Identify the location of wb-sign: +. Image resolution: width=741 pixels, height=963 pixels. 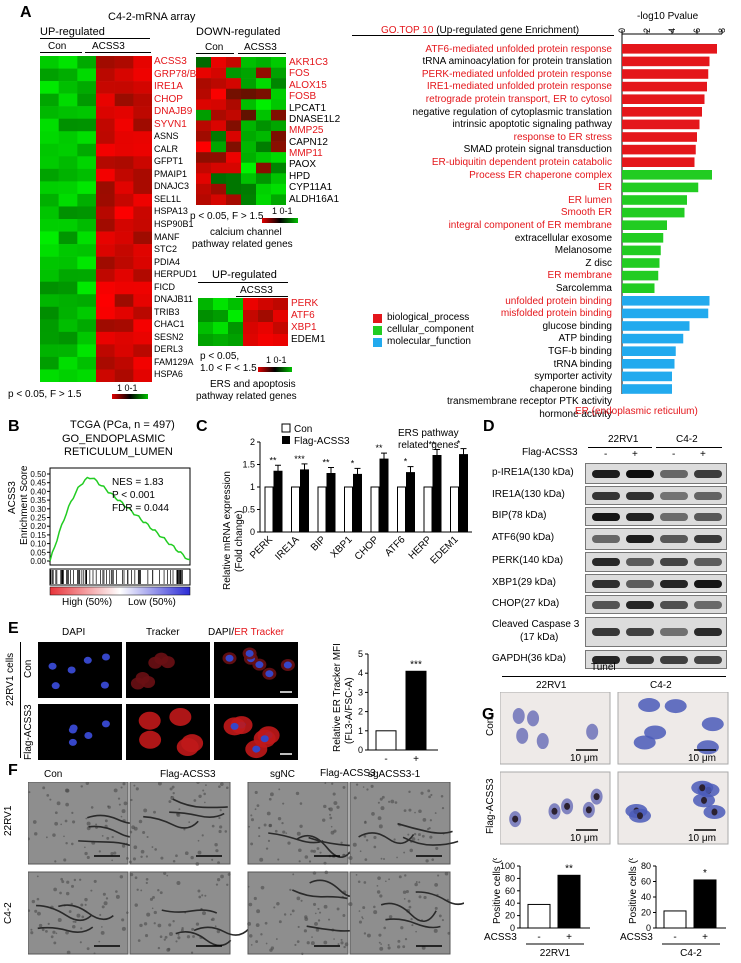
(635, 454).